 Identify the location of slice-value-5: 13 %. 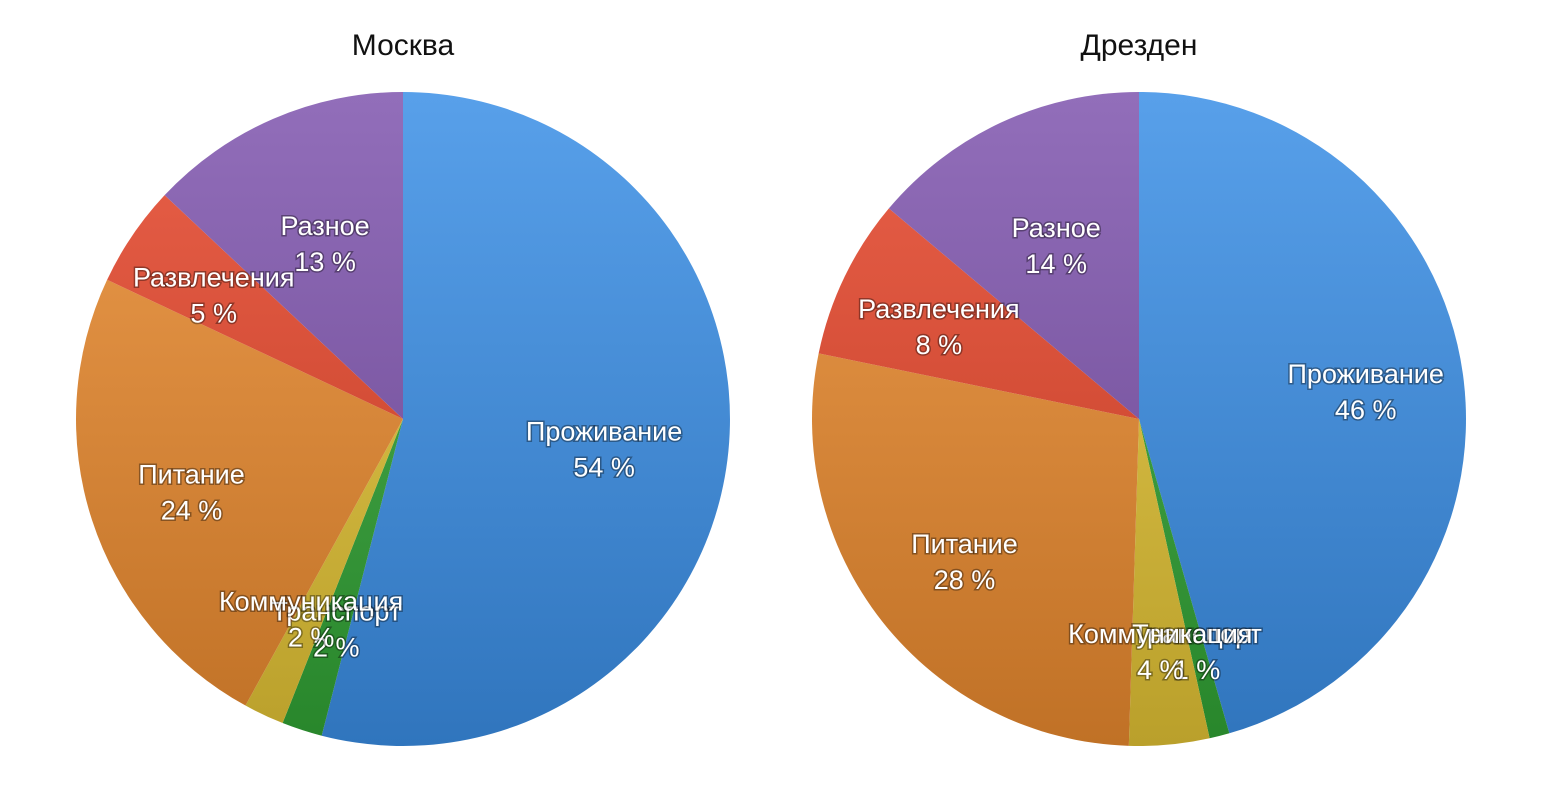
(325, 262).